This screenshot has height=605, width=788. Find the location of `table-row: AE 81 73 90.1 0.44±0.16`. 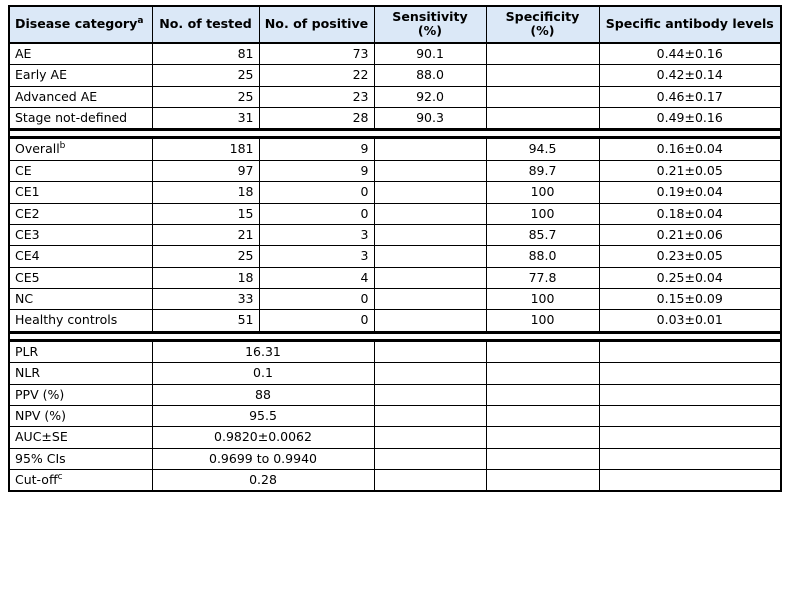

table-row: AE 81 73 90.1 0.44±0.16 is located at coordinates (395, 54).